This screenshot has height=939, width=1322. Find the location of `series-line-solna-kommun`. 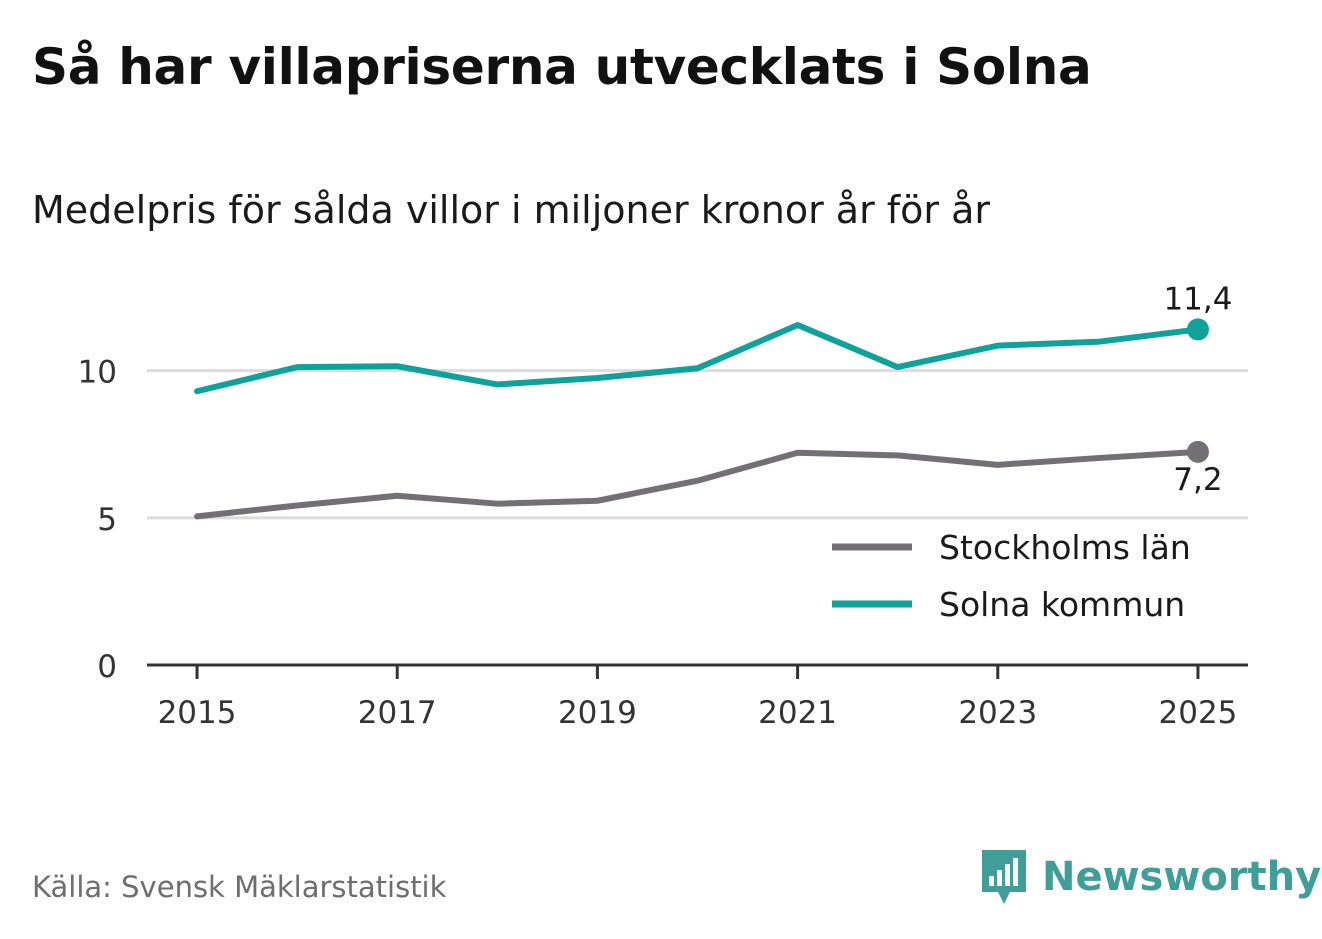

series-line-solna-kommun is located at coordinates (697, 358).